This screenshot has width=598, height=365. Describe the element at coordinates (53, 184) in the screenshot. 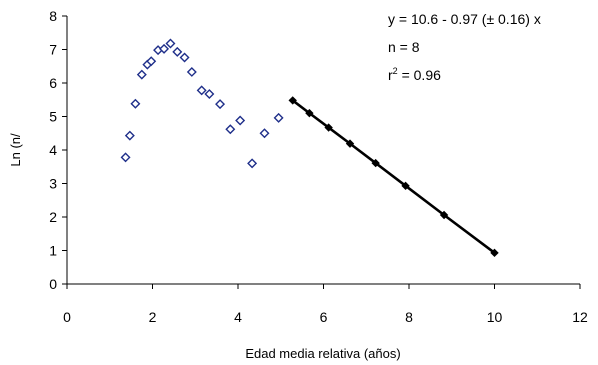

I see `y-tick-label: 3` at that location.